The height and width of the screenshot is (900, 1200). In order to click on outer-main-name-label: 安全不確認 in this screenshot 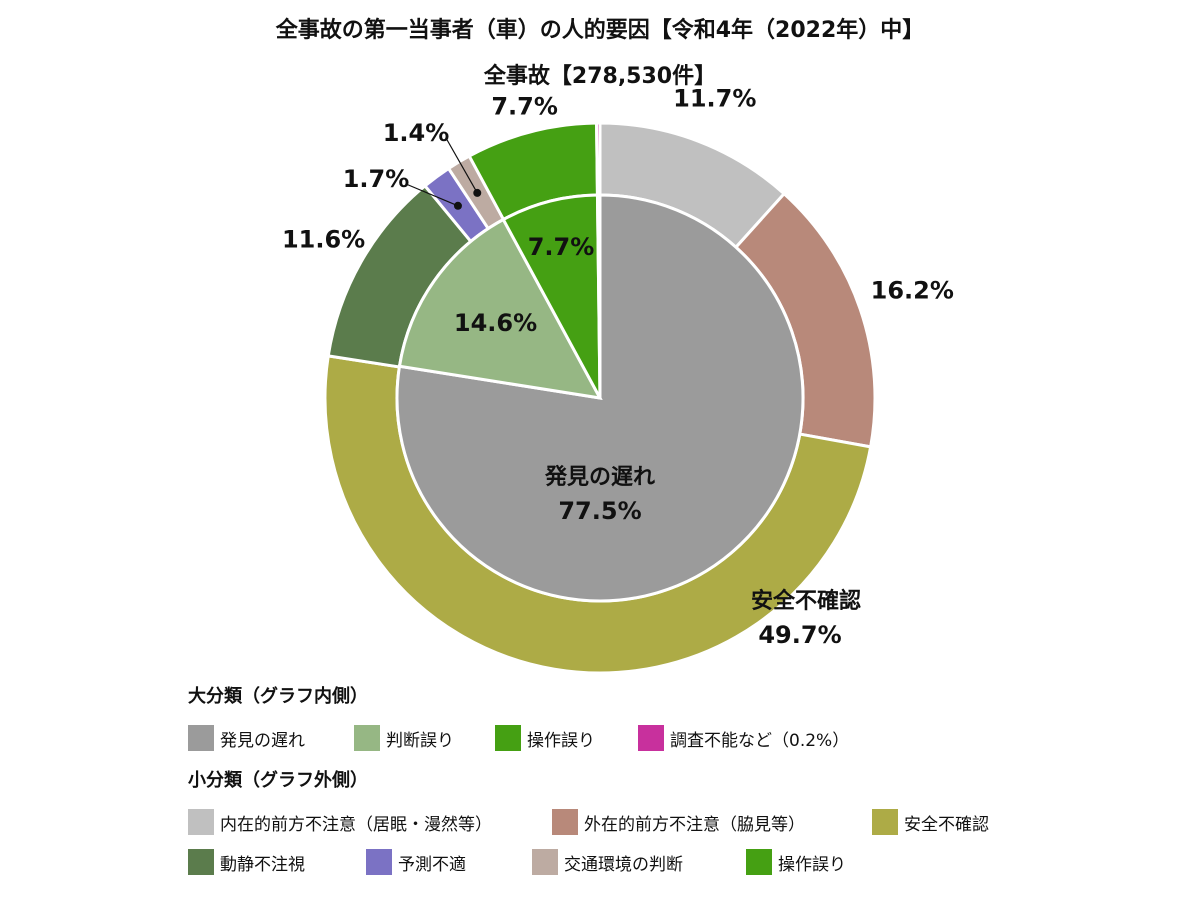, I will do `click(806, 601)`.